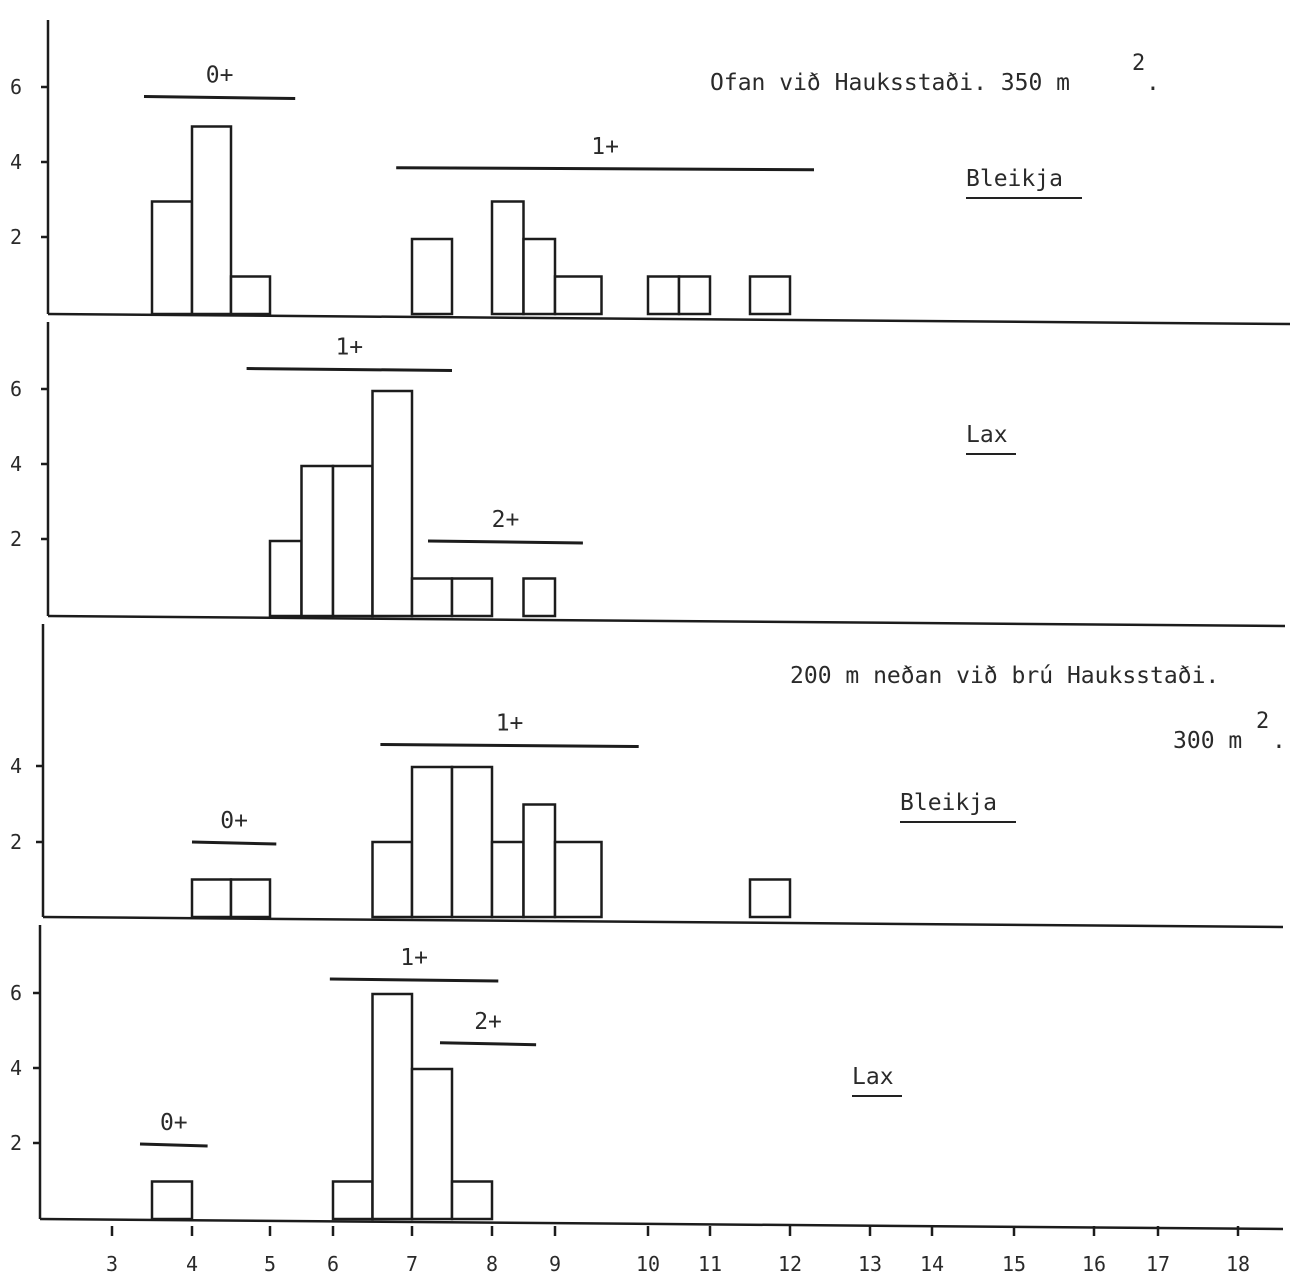 This screenshot has height=1281, width=1297. I want to click on x-tick-label: 18, so click(1238, 1264).